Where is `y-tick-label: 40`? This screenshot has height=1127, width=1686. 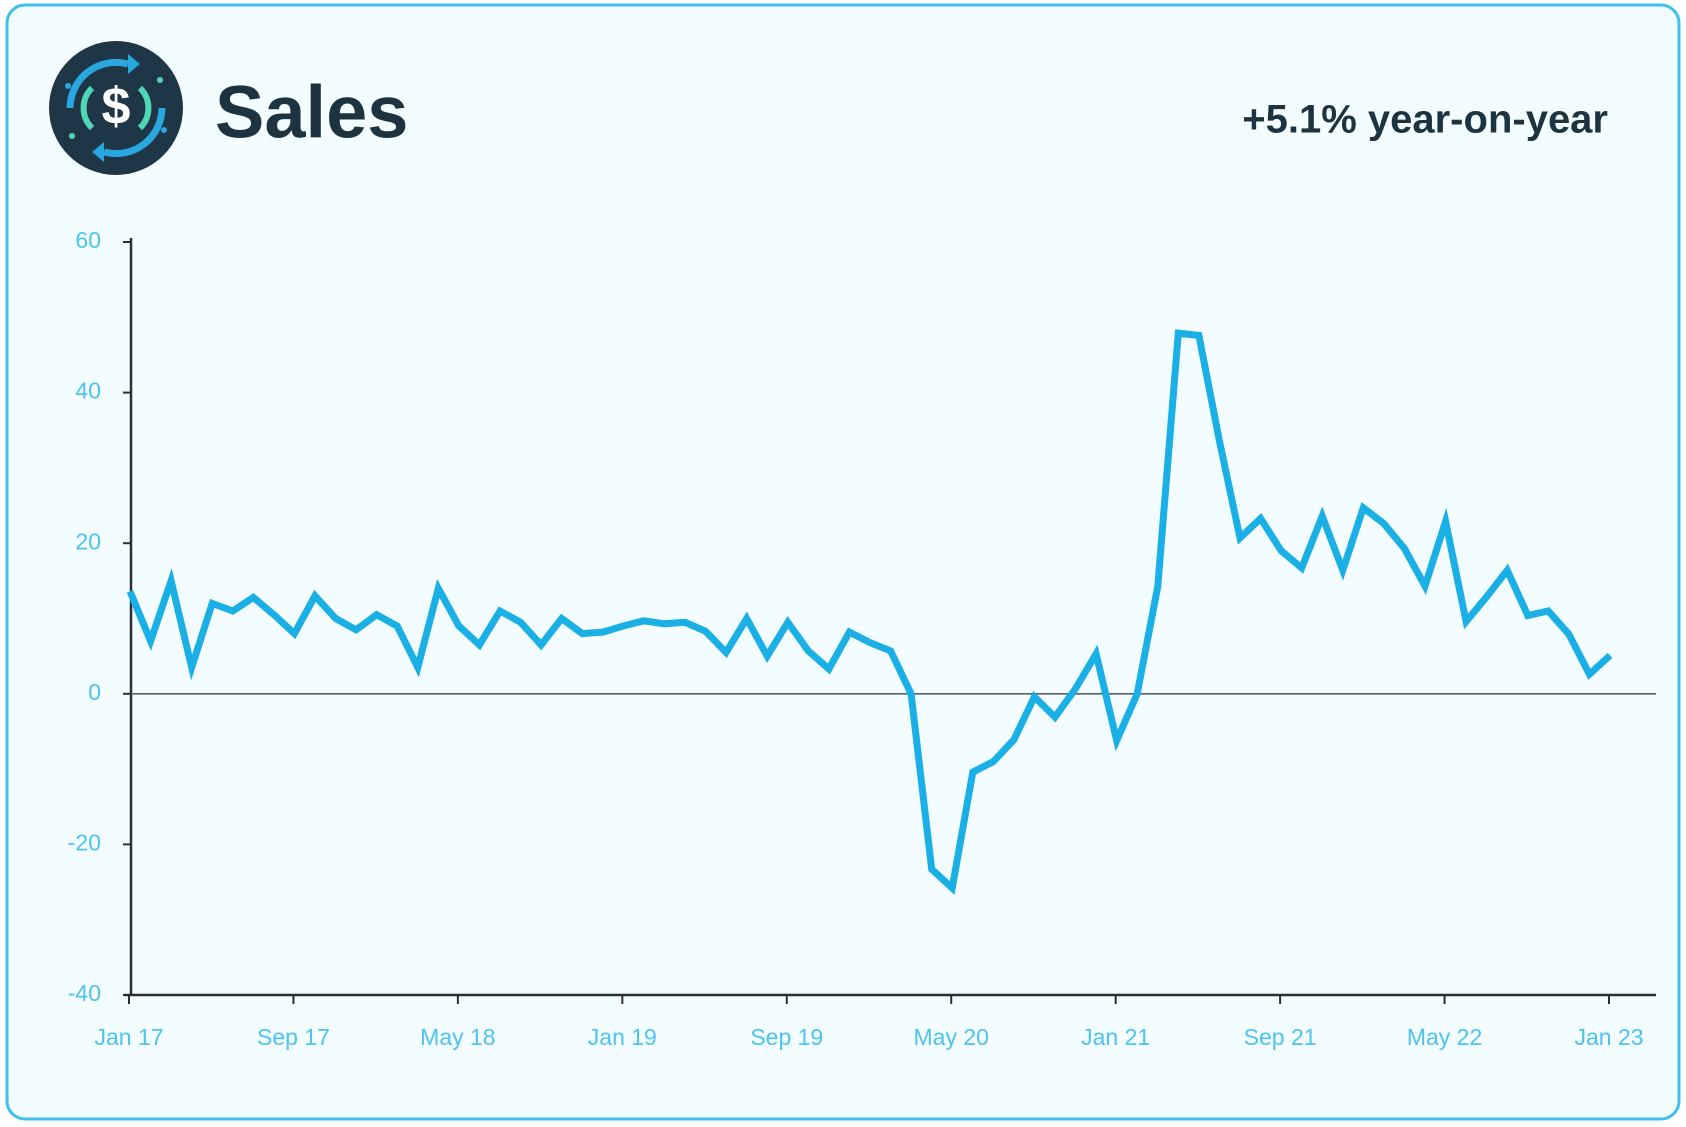
y-tick-label: 40 is located at coordinates (88, 391).